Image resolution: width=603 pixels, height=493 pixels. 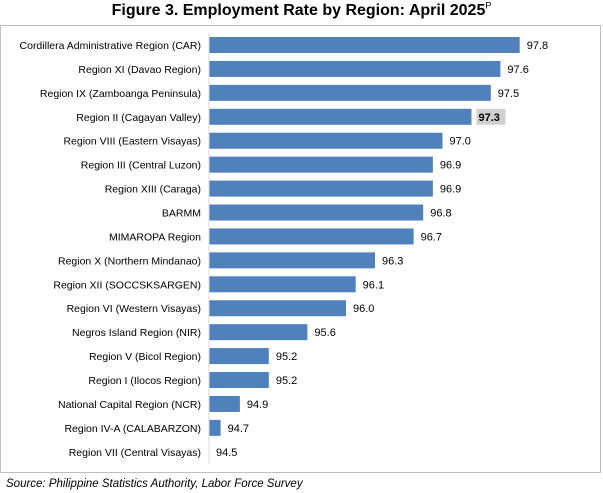 What do you see at coordinates (110, 46) in the screenshot?
I see `category-label: Cordillera Administrative Region (CAR)` at bounding box center [110, 46].